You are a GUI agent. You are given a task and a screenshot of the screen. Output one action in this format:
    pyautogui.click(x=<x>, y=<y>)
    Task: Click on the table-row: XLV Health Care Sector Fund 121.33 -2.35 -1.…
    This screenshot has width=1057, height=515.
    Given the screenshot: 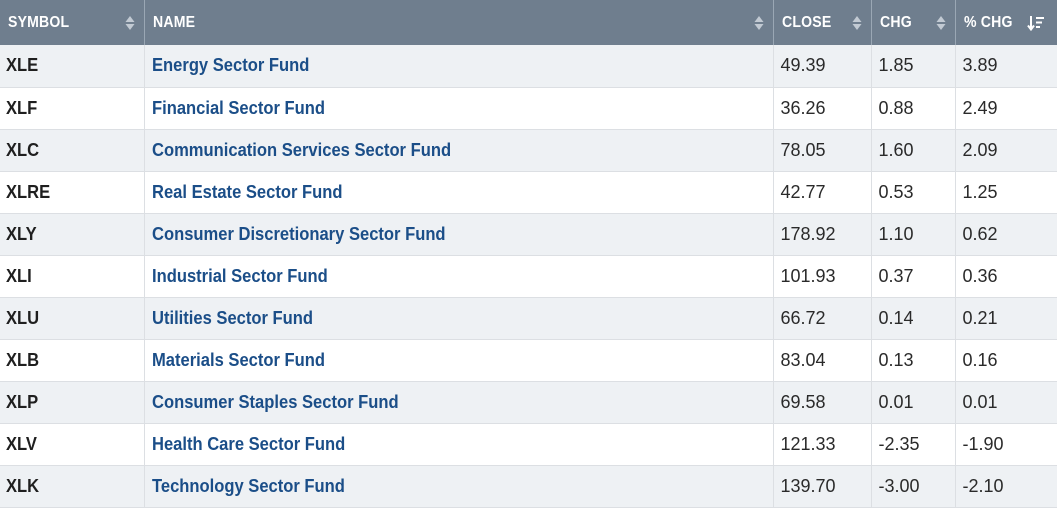 What is the action you would take?
    pyautogui.click(x=528, y=444)
    